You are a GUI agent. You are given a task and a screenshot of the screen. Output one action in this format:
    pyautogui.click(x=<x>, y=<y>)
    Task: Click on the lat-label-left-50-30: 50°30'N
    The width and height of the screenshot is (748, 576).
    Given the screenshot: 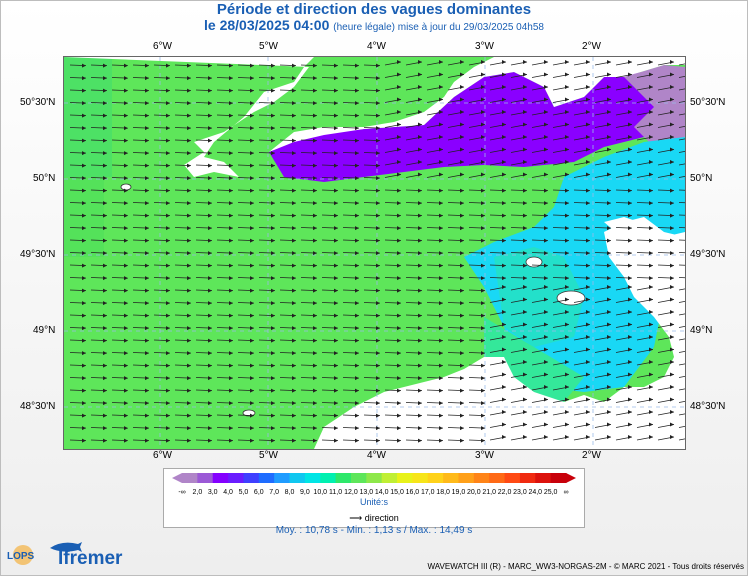 What is the action you would take?
    pyautogui.click(x=38, y=102)
    